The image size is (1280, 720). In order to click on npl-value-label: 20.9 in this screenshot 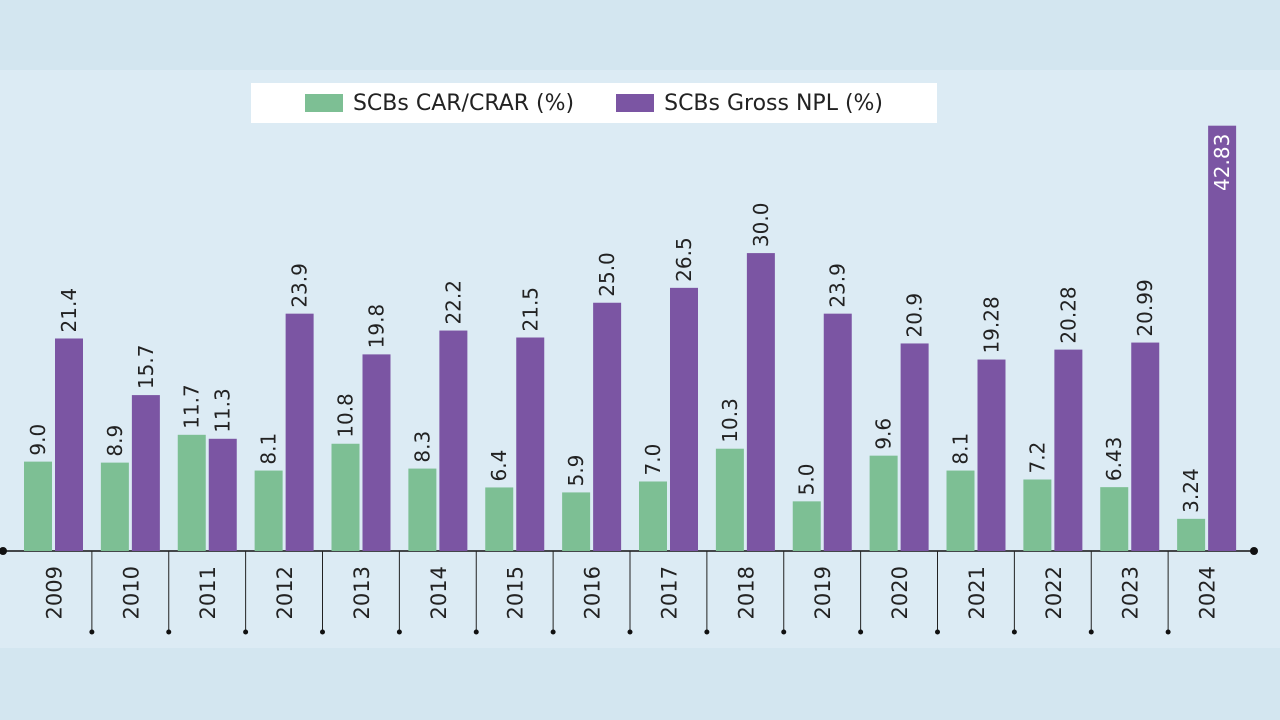, I will do `click(915, 315)`.